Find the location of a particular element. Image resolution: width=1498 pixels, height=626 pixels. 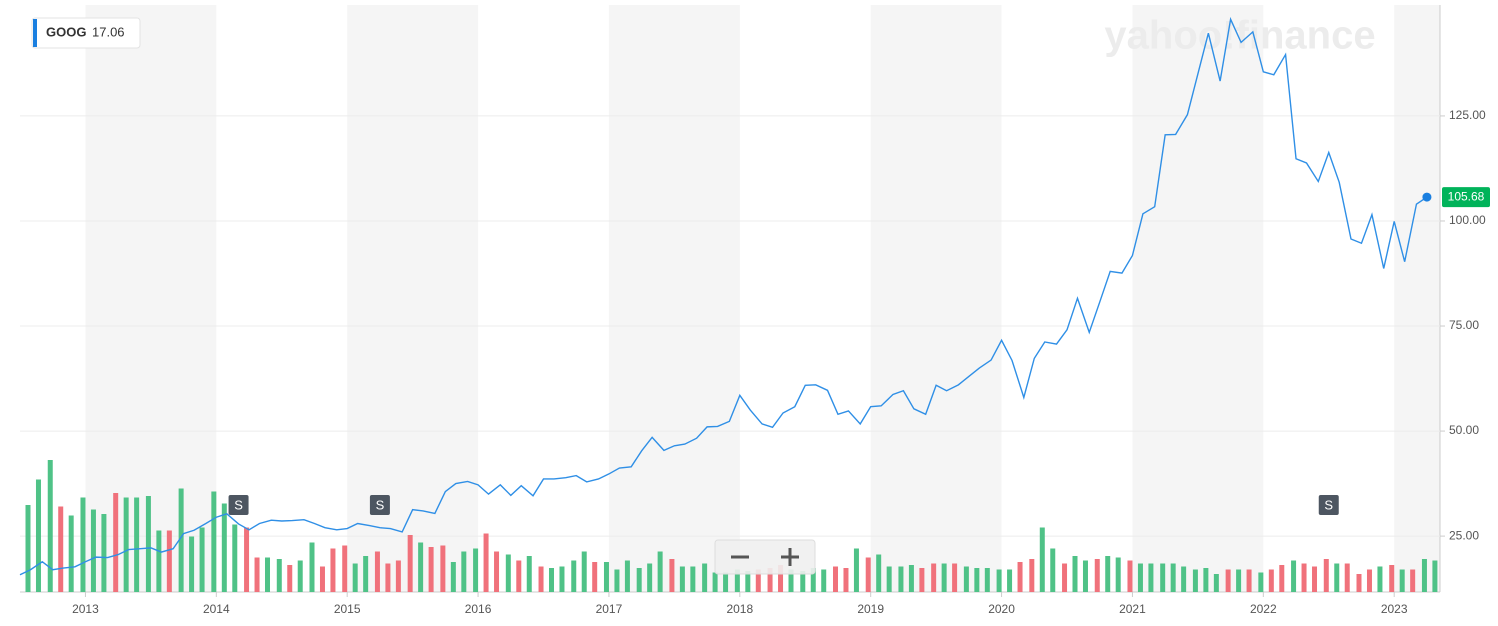

badge is located at coordinates (86, 33).